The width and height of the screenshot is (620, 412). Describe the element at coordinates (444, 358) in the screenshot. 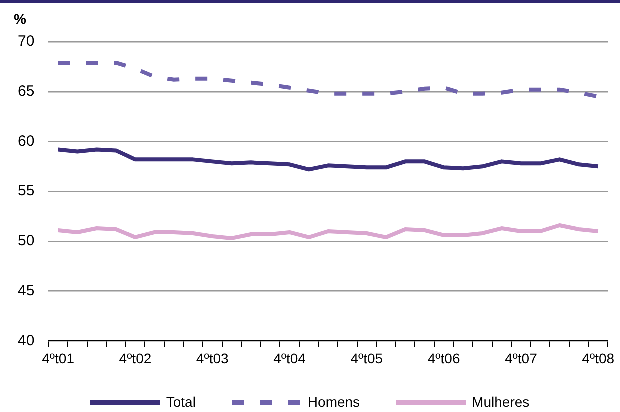

I see `x-tick-label: 4ºt06` at that location.